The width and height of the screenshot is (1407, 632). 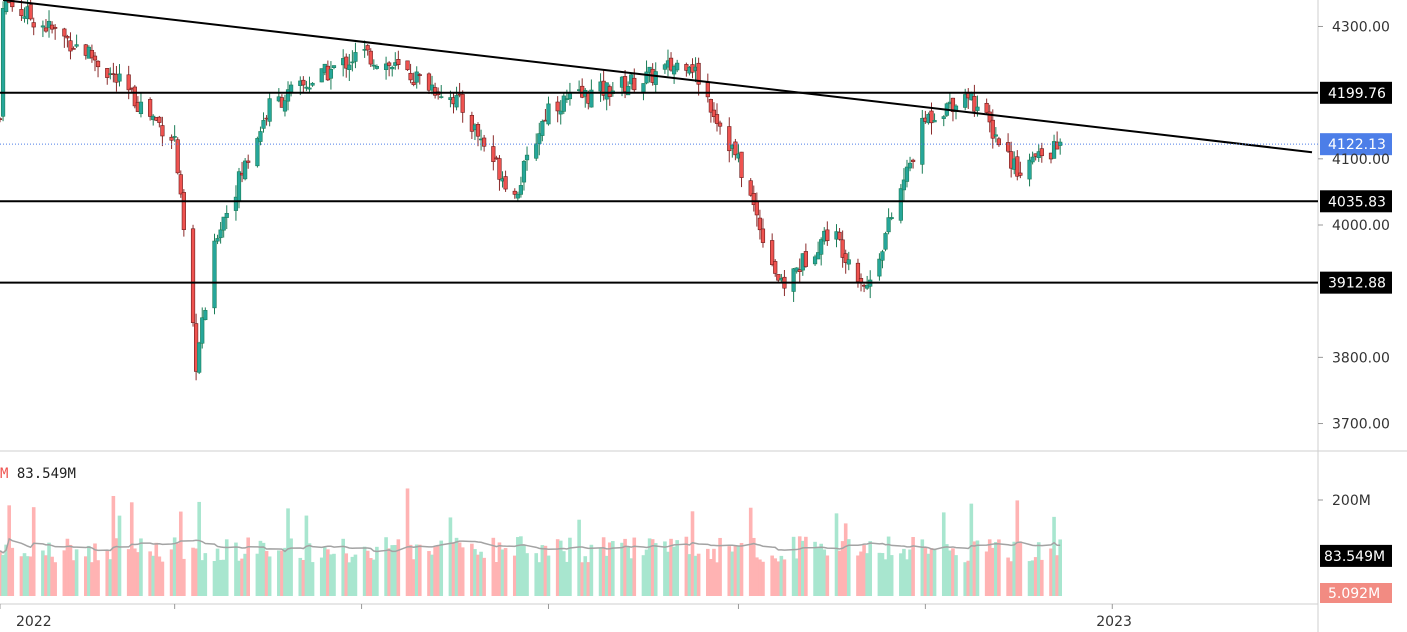 I want to click on volume-marker-box, so click(x=1356, y=593).